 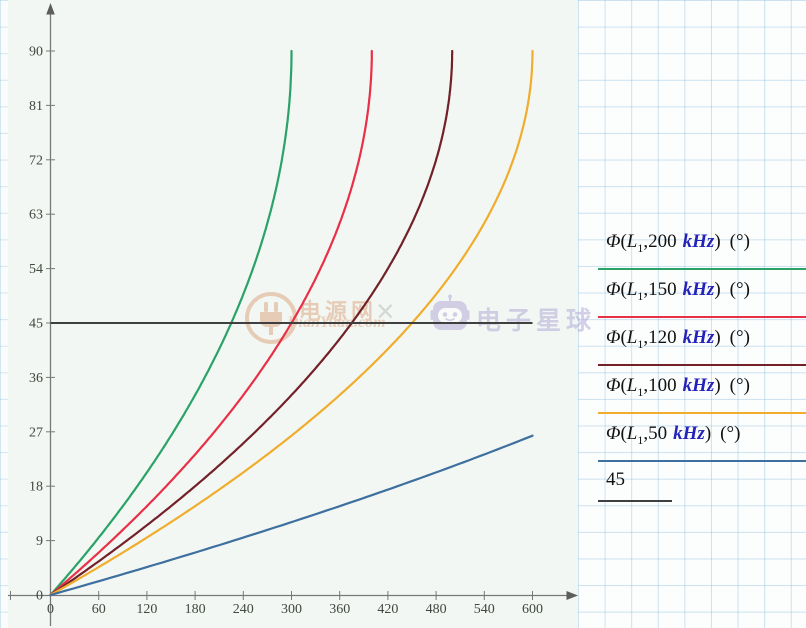 What do you see at coordinates (36, 432) in the screenshot?
I see `y-tick-label: 27` at bounding box center [36, 432].